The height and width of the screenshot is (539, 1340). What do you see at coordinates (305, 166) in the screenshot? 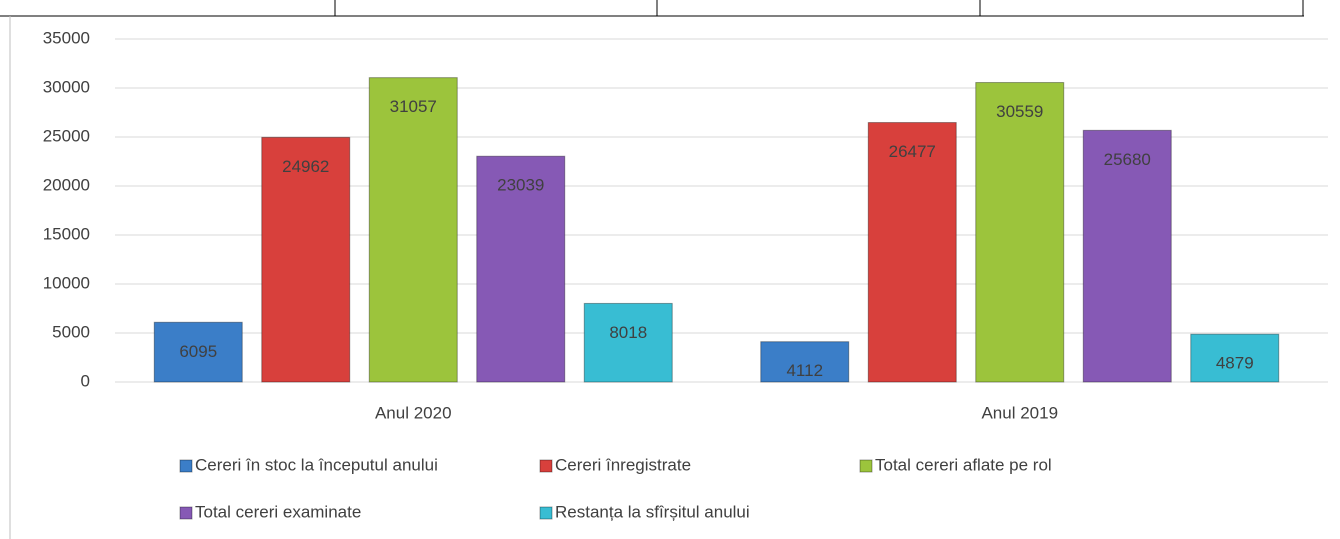
I see `data-label: 24962` at bounding box center [305, 166].